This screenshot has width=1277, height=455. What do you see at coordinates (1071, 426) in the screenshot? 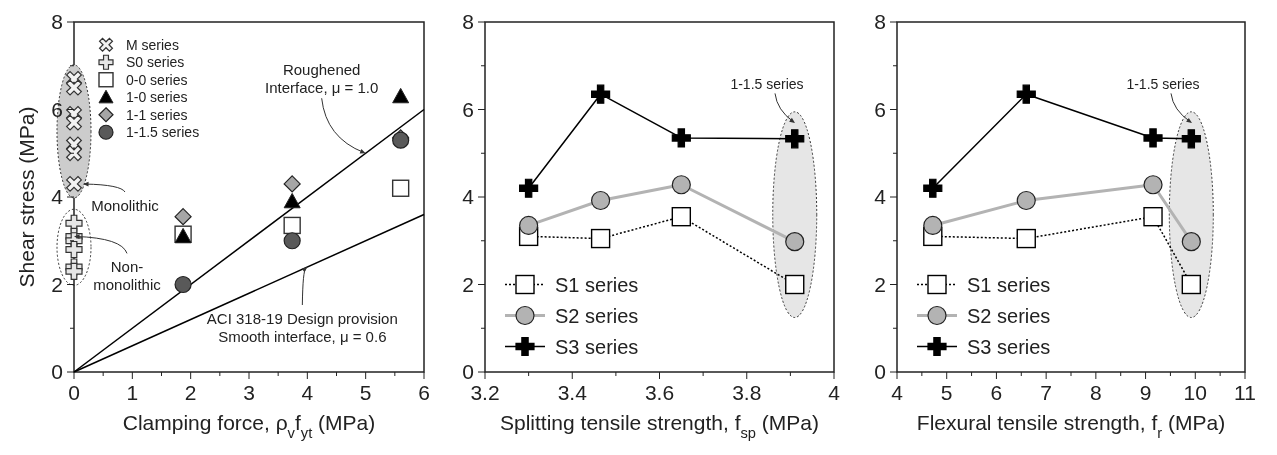
I see `x-axis-title: Flexural tensile strength, f$_{r}$ (MPa)` at bounding box center [1071, 426].